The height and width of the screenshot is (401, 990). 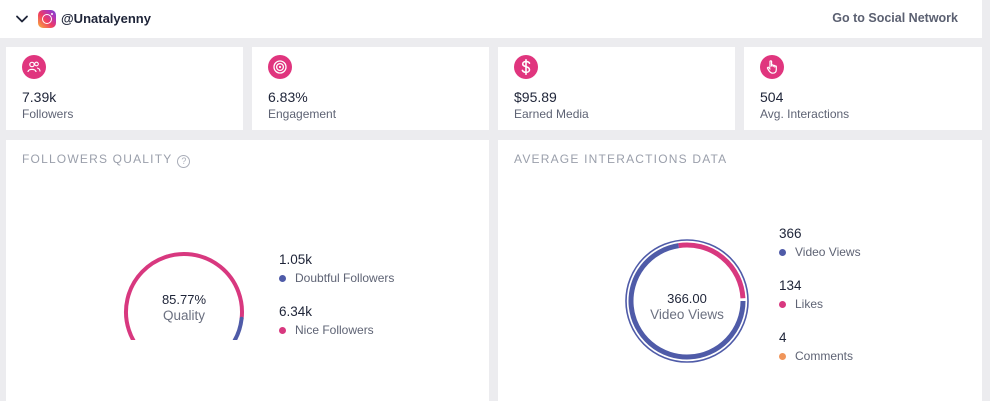 What do you see at coordinates (828, 252) in the screenshot?
I see `legend-label: Video Views` at bounding box center [828, 252].